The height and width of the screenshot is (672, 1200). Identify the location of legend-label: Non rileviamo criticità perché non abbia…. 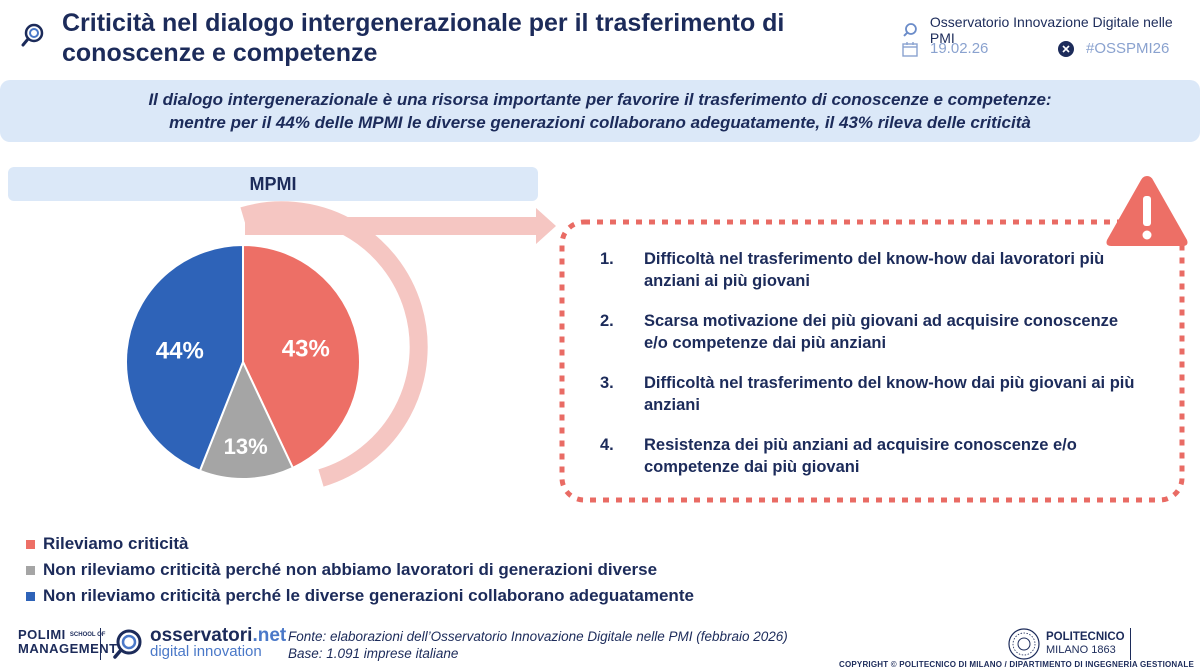
(350, 569).